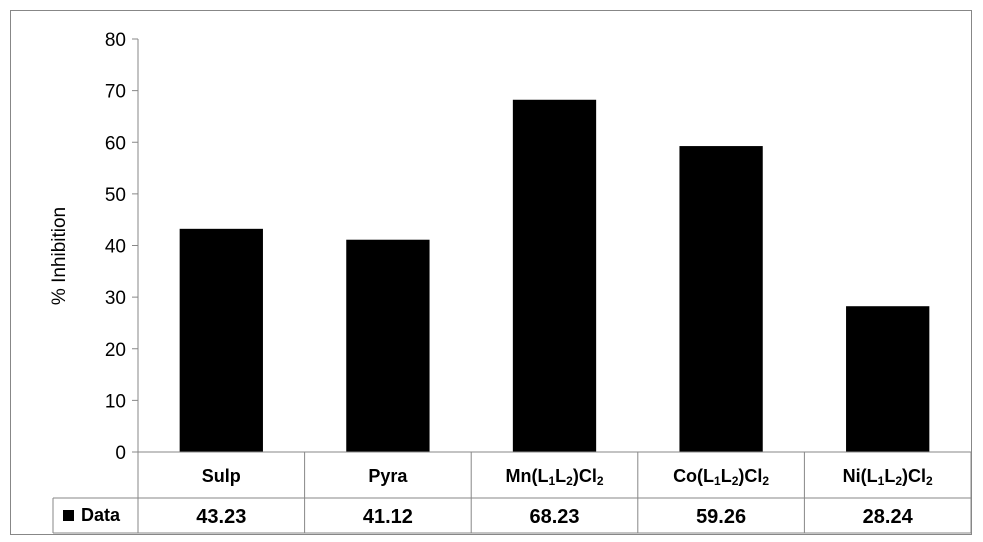 The width and height of the screenshot is (983, 542). I want to click on data-label: 59.26, so click(721, 517).